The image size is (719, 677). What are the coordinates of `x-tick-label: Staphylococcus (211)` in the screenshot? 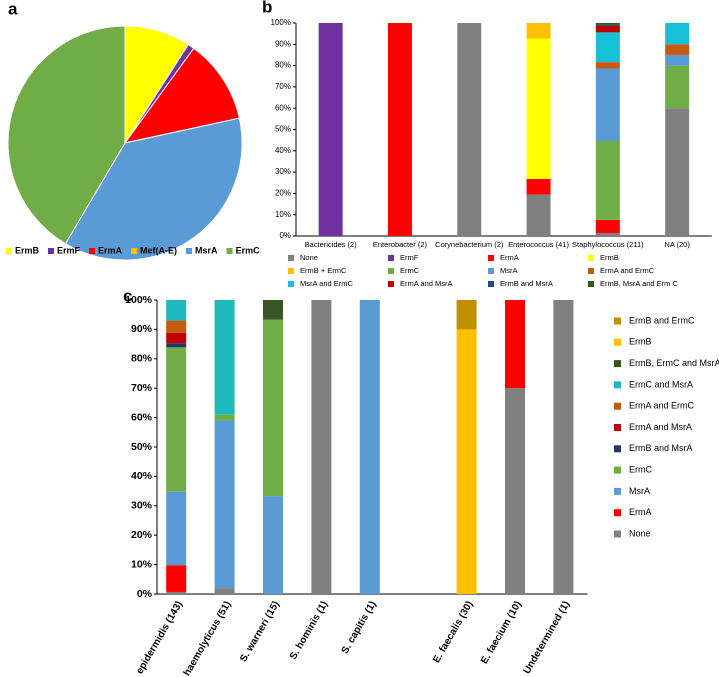 It's located at (608, 244).